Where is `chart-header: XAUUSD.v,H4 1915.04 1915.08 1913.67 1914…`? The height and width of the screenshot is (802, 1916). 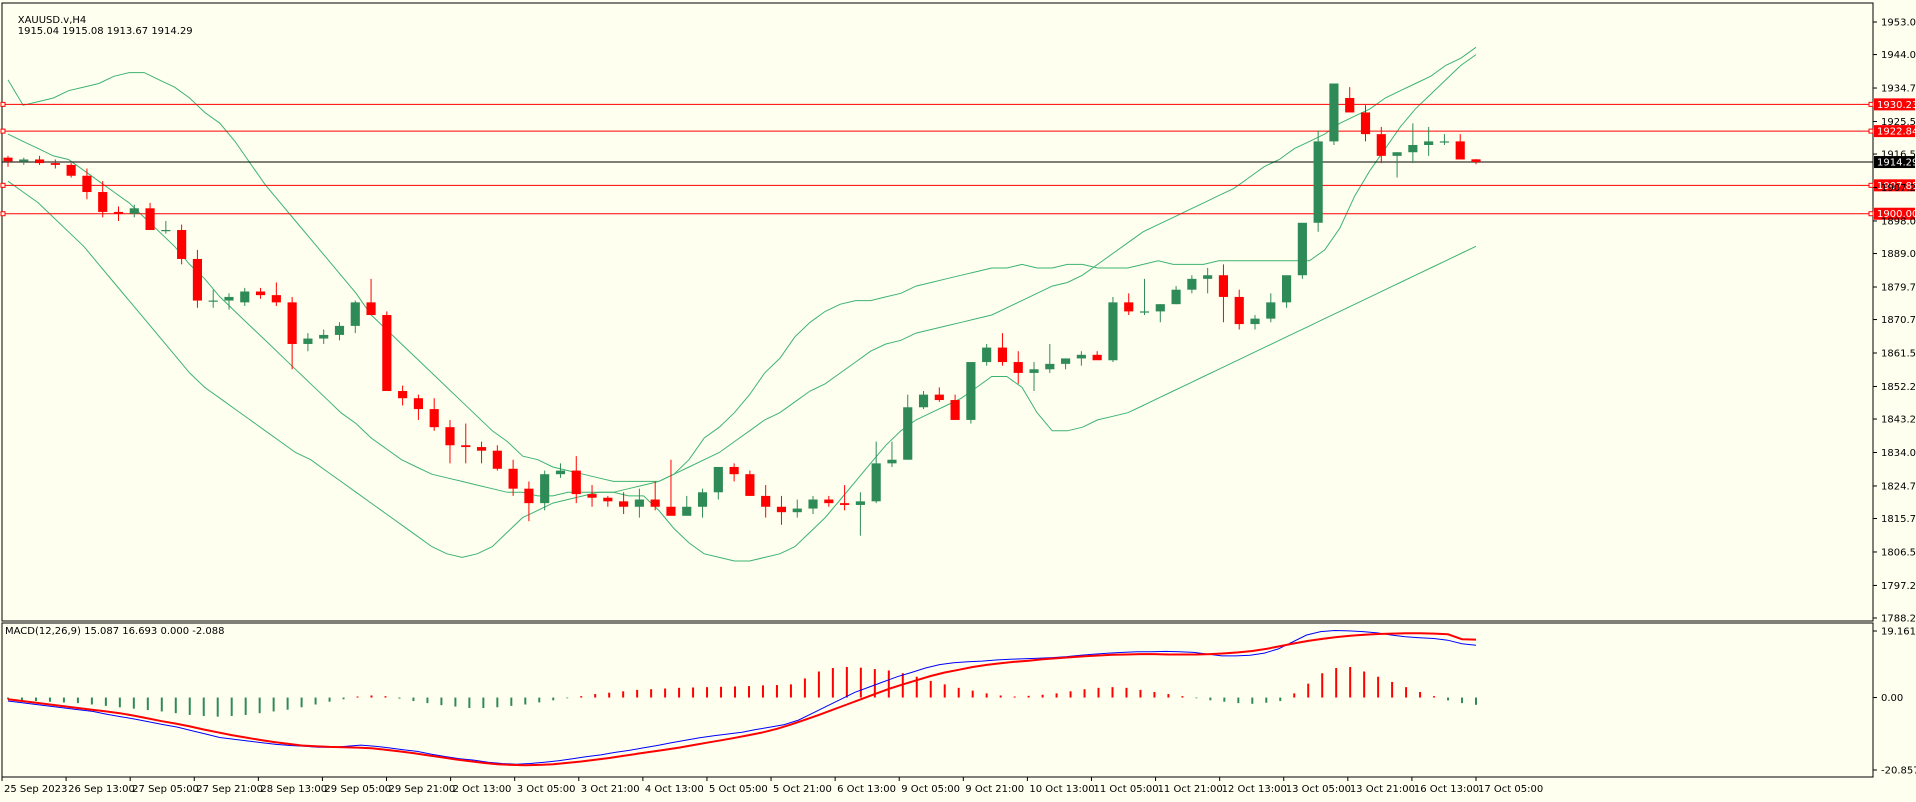 chart-header: XAUUSD.v,H4 1915.04 1915.08 1913.67 1914… is located at coordinates (99, 26).